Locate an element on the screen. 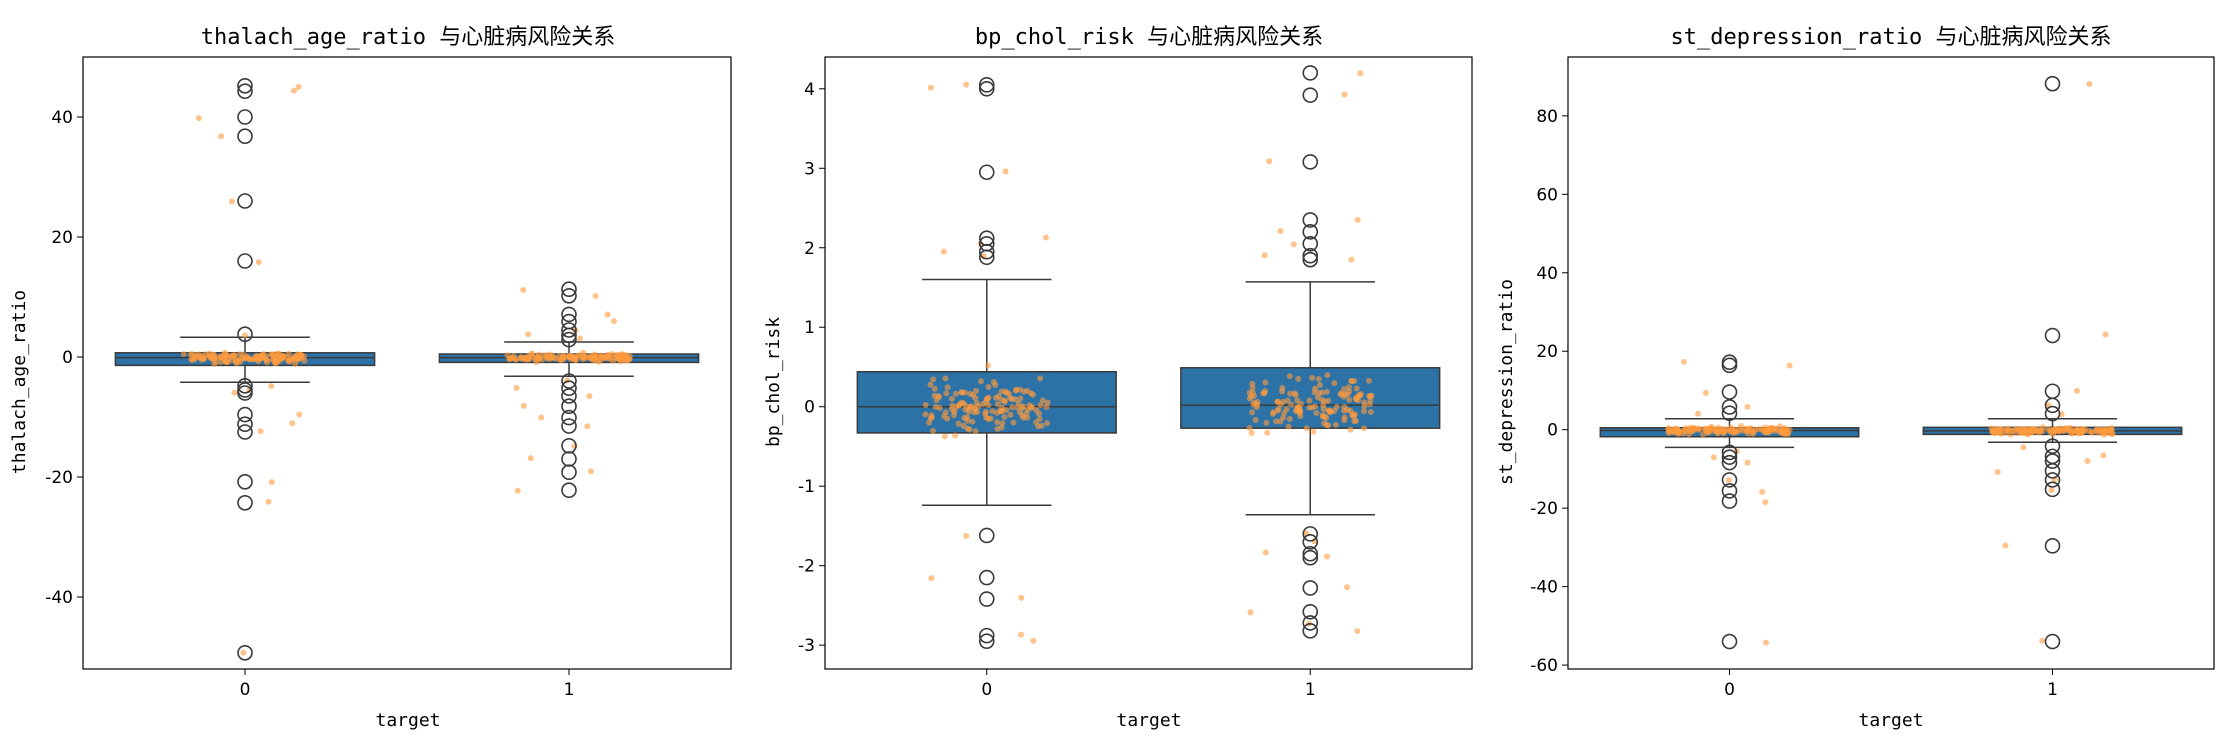 The width and height of the screenshot is (2229, 745). y-tick-label: -3 is located at coordinates (806, 646).